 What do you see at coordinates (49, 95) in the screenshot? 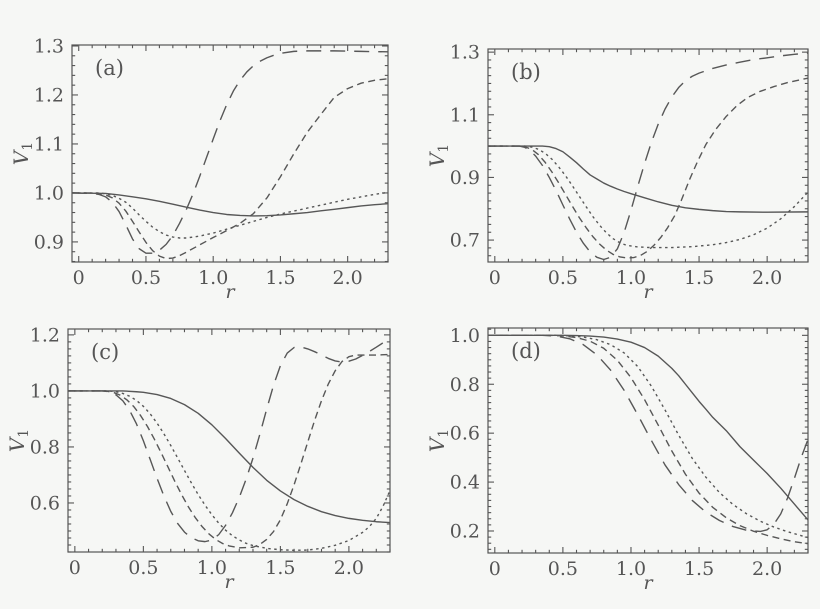
I see `panel-a-y-tick-label: 1.2` at bounding box center [49, 95].